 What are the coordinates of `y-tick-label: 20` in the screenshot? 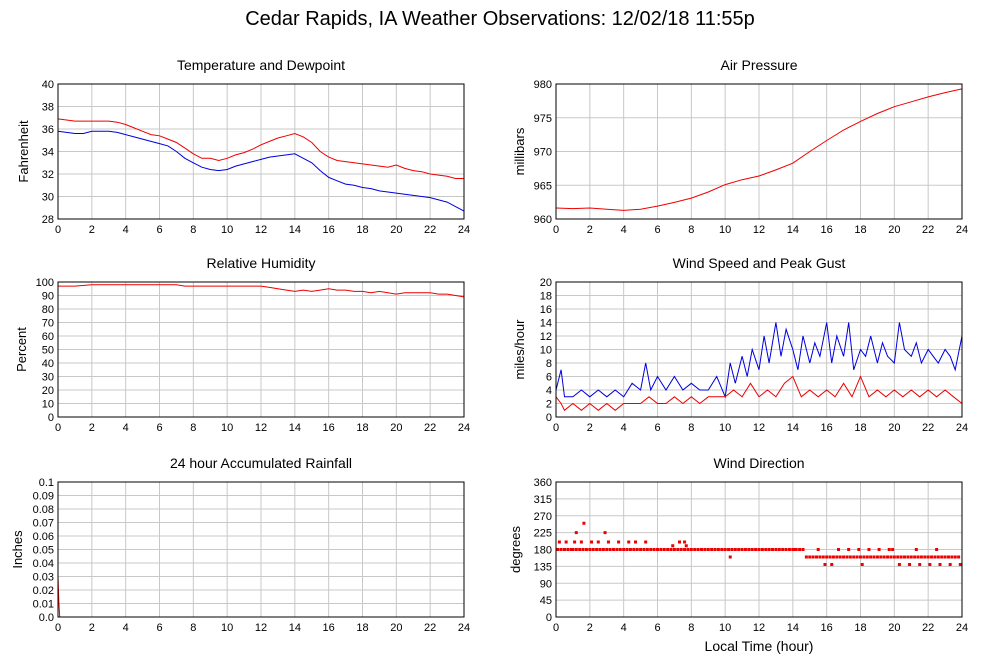 It's located at (48, 391).